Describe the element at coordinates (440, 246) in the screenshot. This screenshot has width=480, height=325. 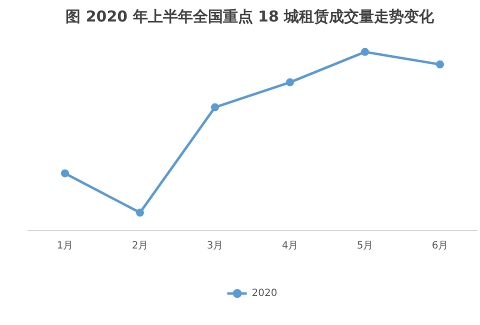
I see `x-tick-label: 6月` at that location.